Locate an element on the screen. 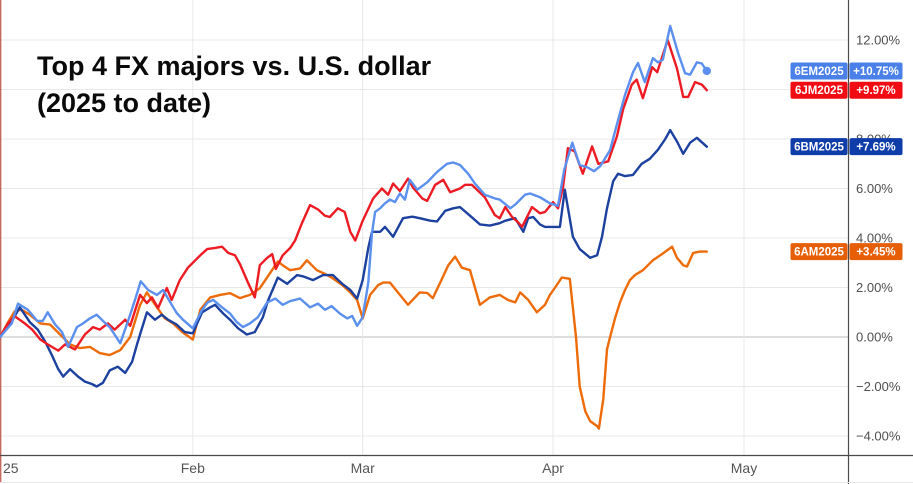 The width and height of the screenshot is (913, 484). change-chip-6BM2025 is located at coordinates (876, 147).